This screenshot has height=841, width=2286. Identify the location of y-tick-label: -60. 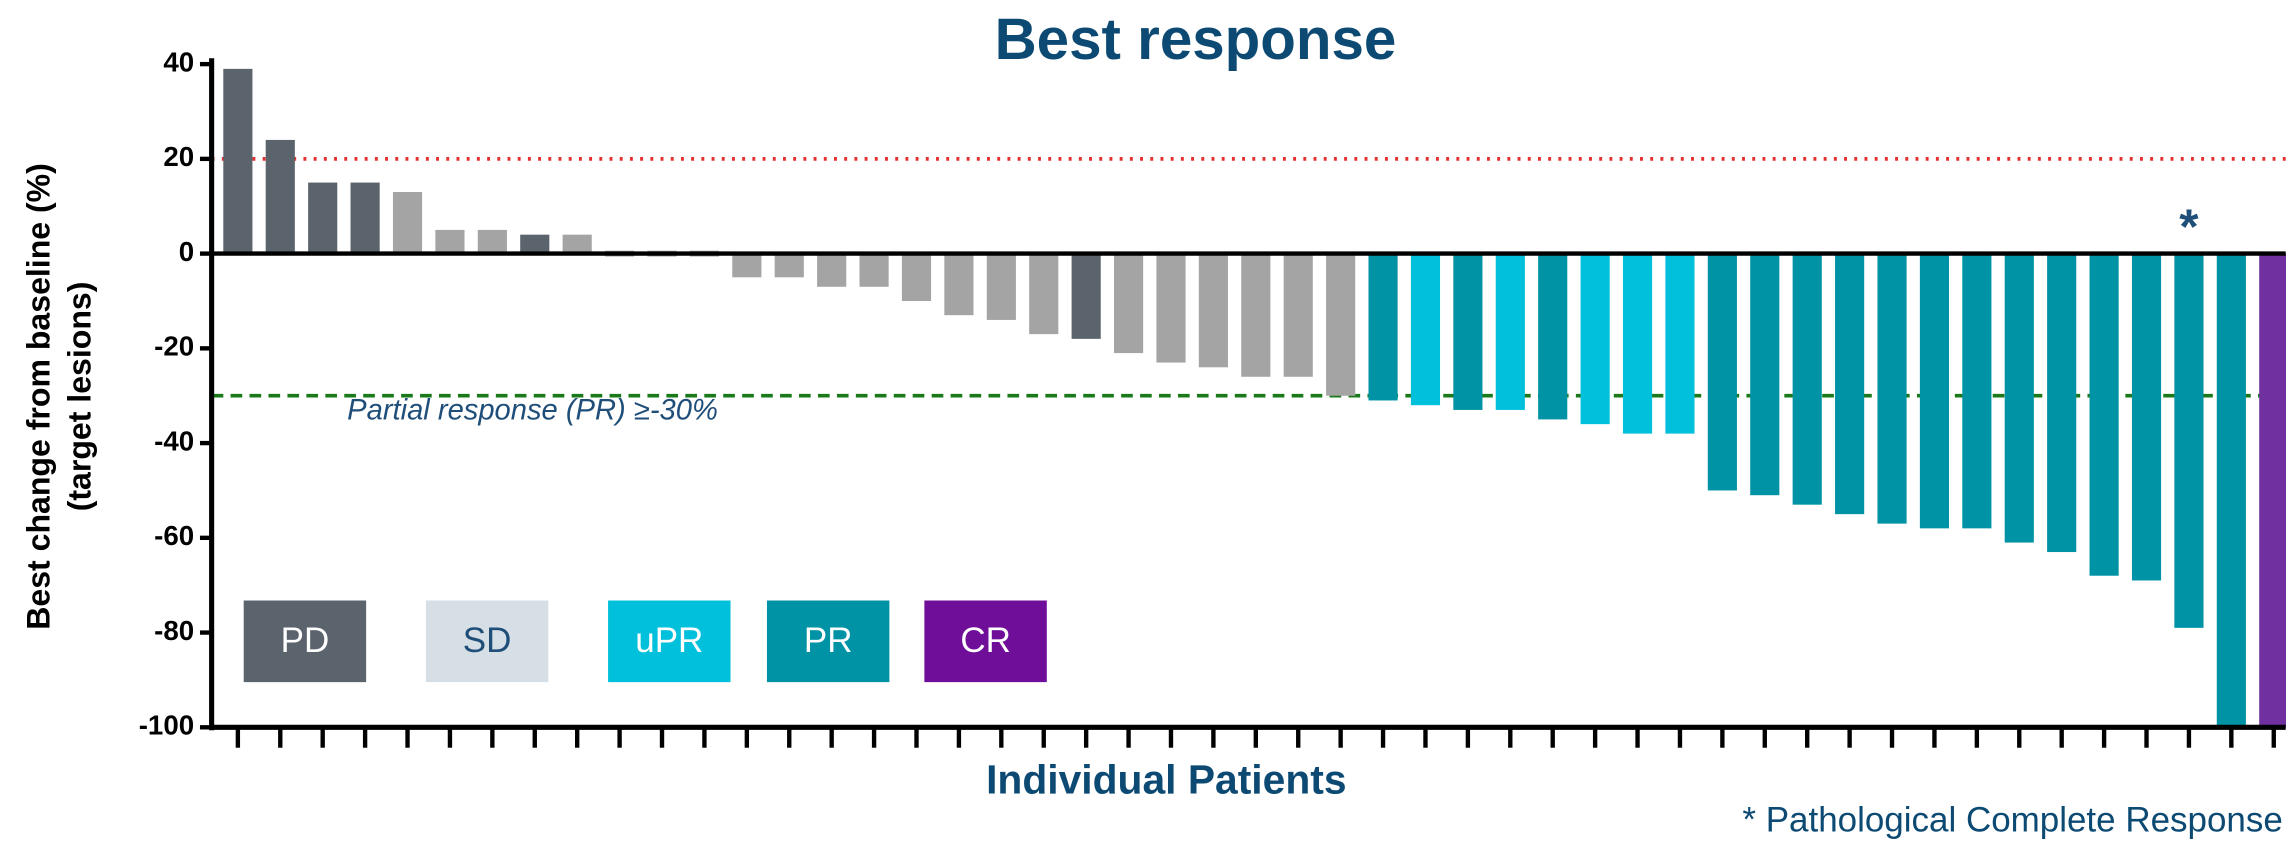
(174, 535).